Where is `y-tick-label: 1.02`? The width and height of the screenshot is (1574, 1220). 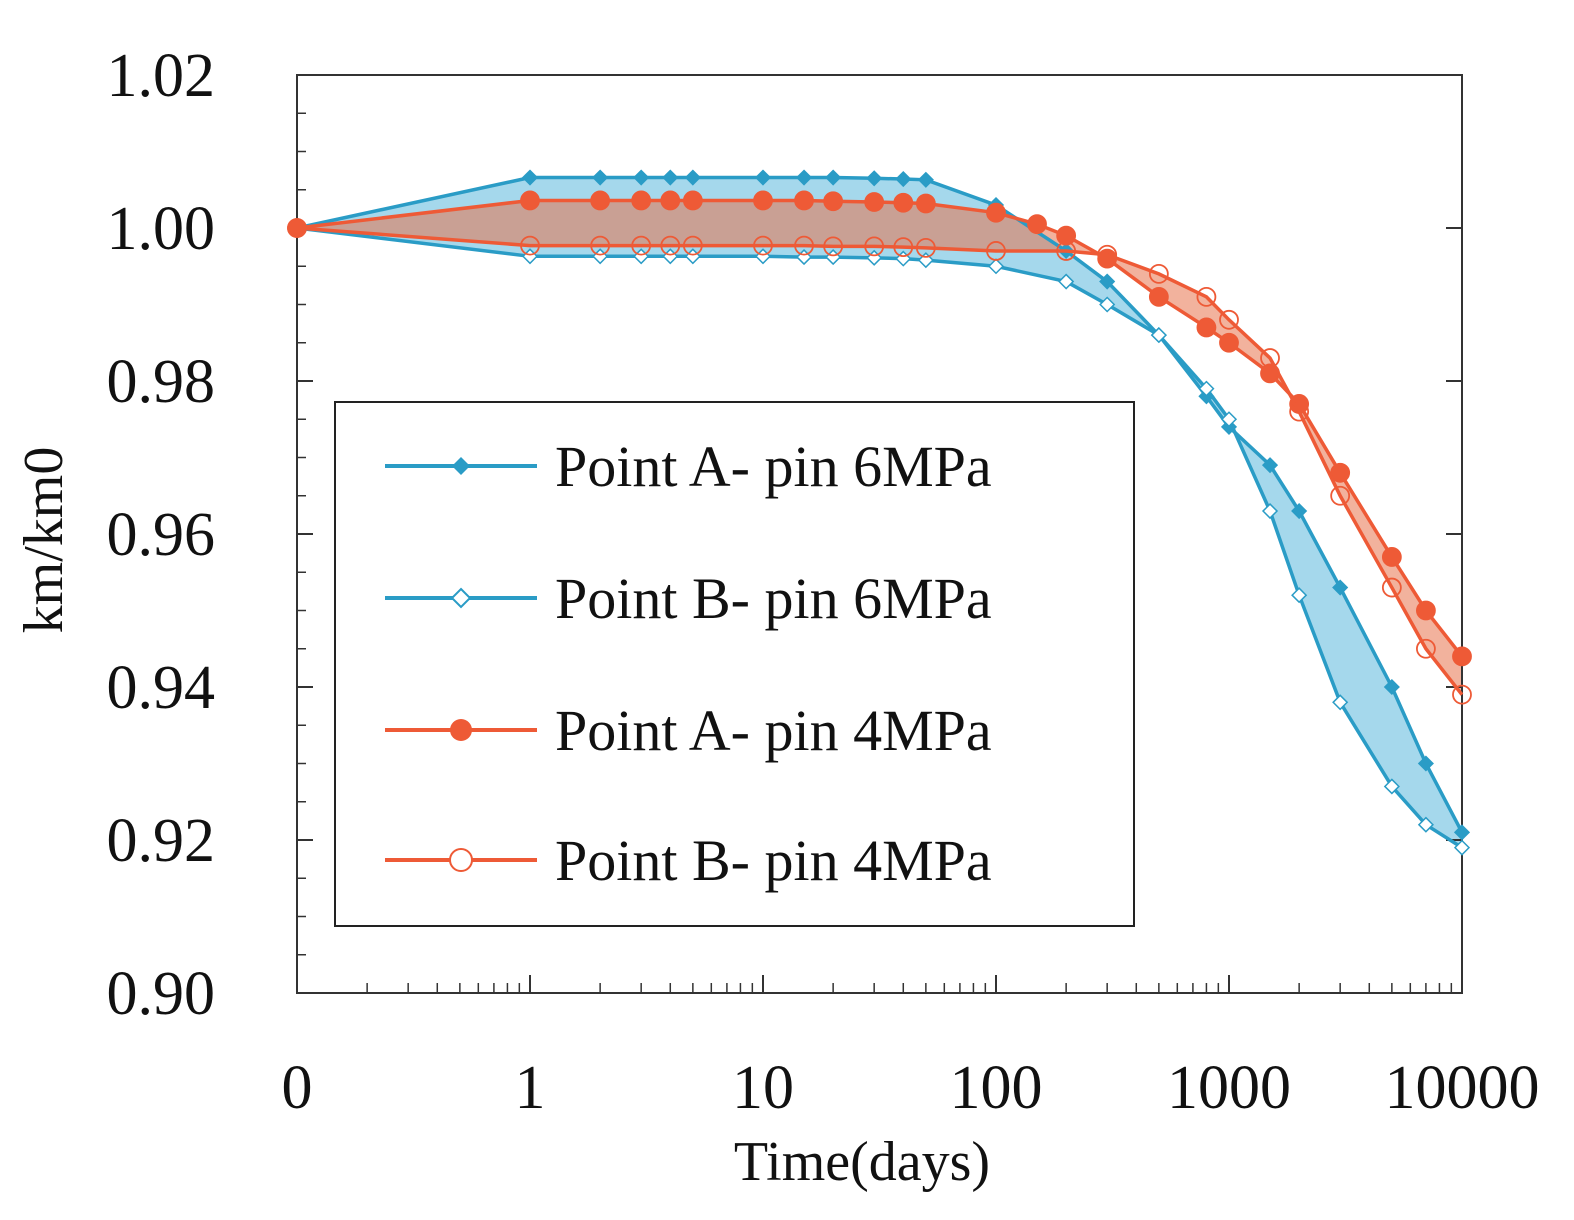 y-tick-label: 1.02 is located at coordinates (161, 76).